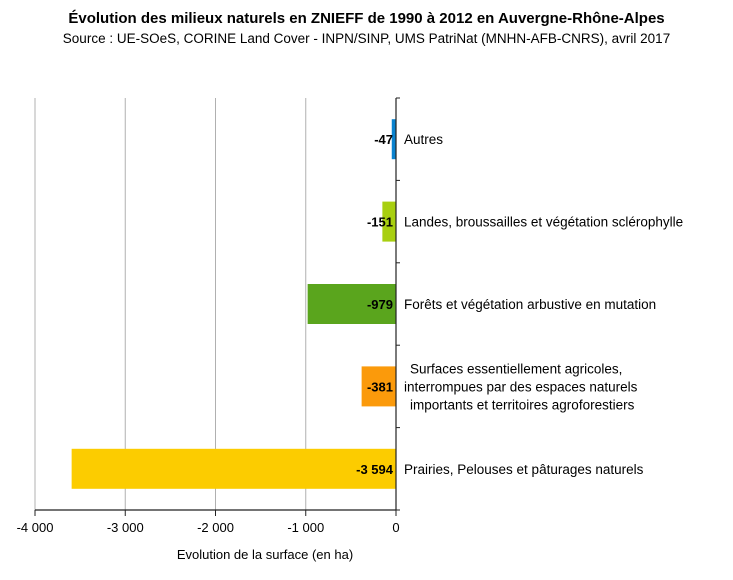  Describe the element at coordinates (215, 527) in the screenshot. I see `x-tick-label: -2 000` at that location.